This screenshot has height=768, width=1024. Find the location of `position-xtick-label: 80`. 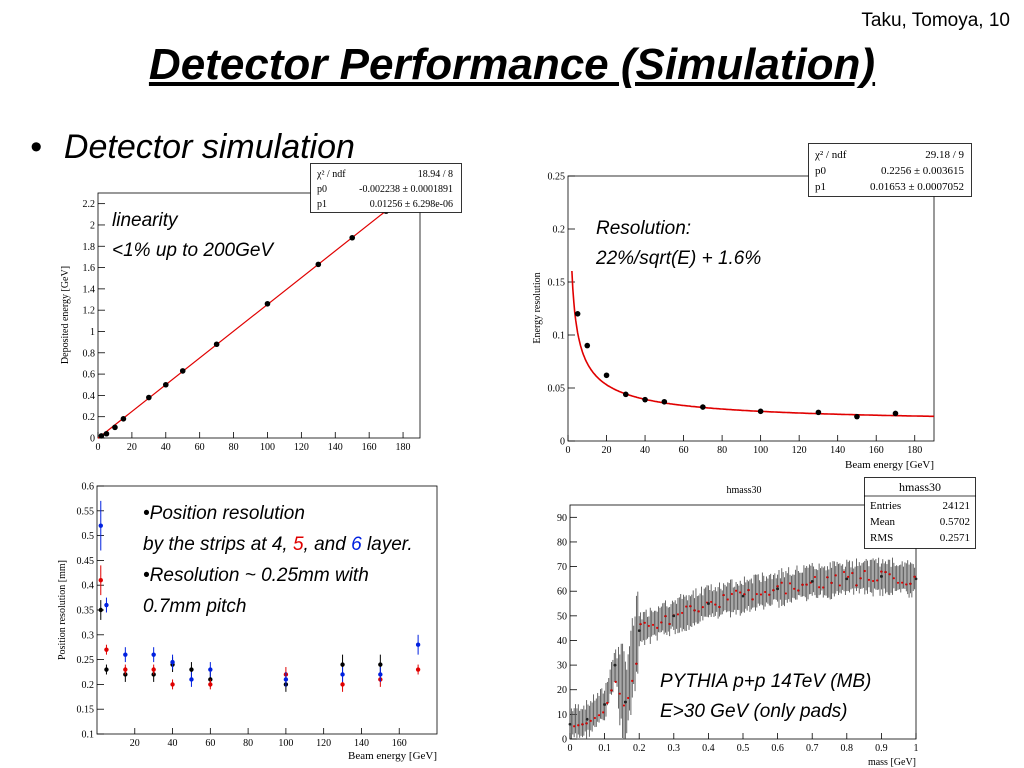

position-xtick-label: 80 is located at coordinates (248, 743).